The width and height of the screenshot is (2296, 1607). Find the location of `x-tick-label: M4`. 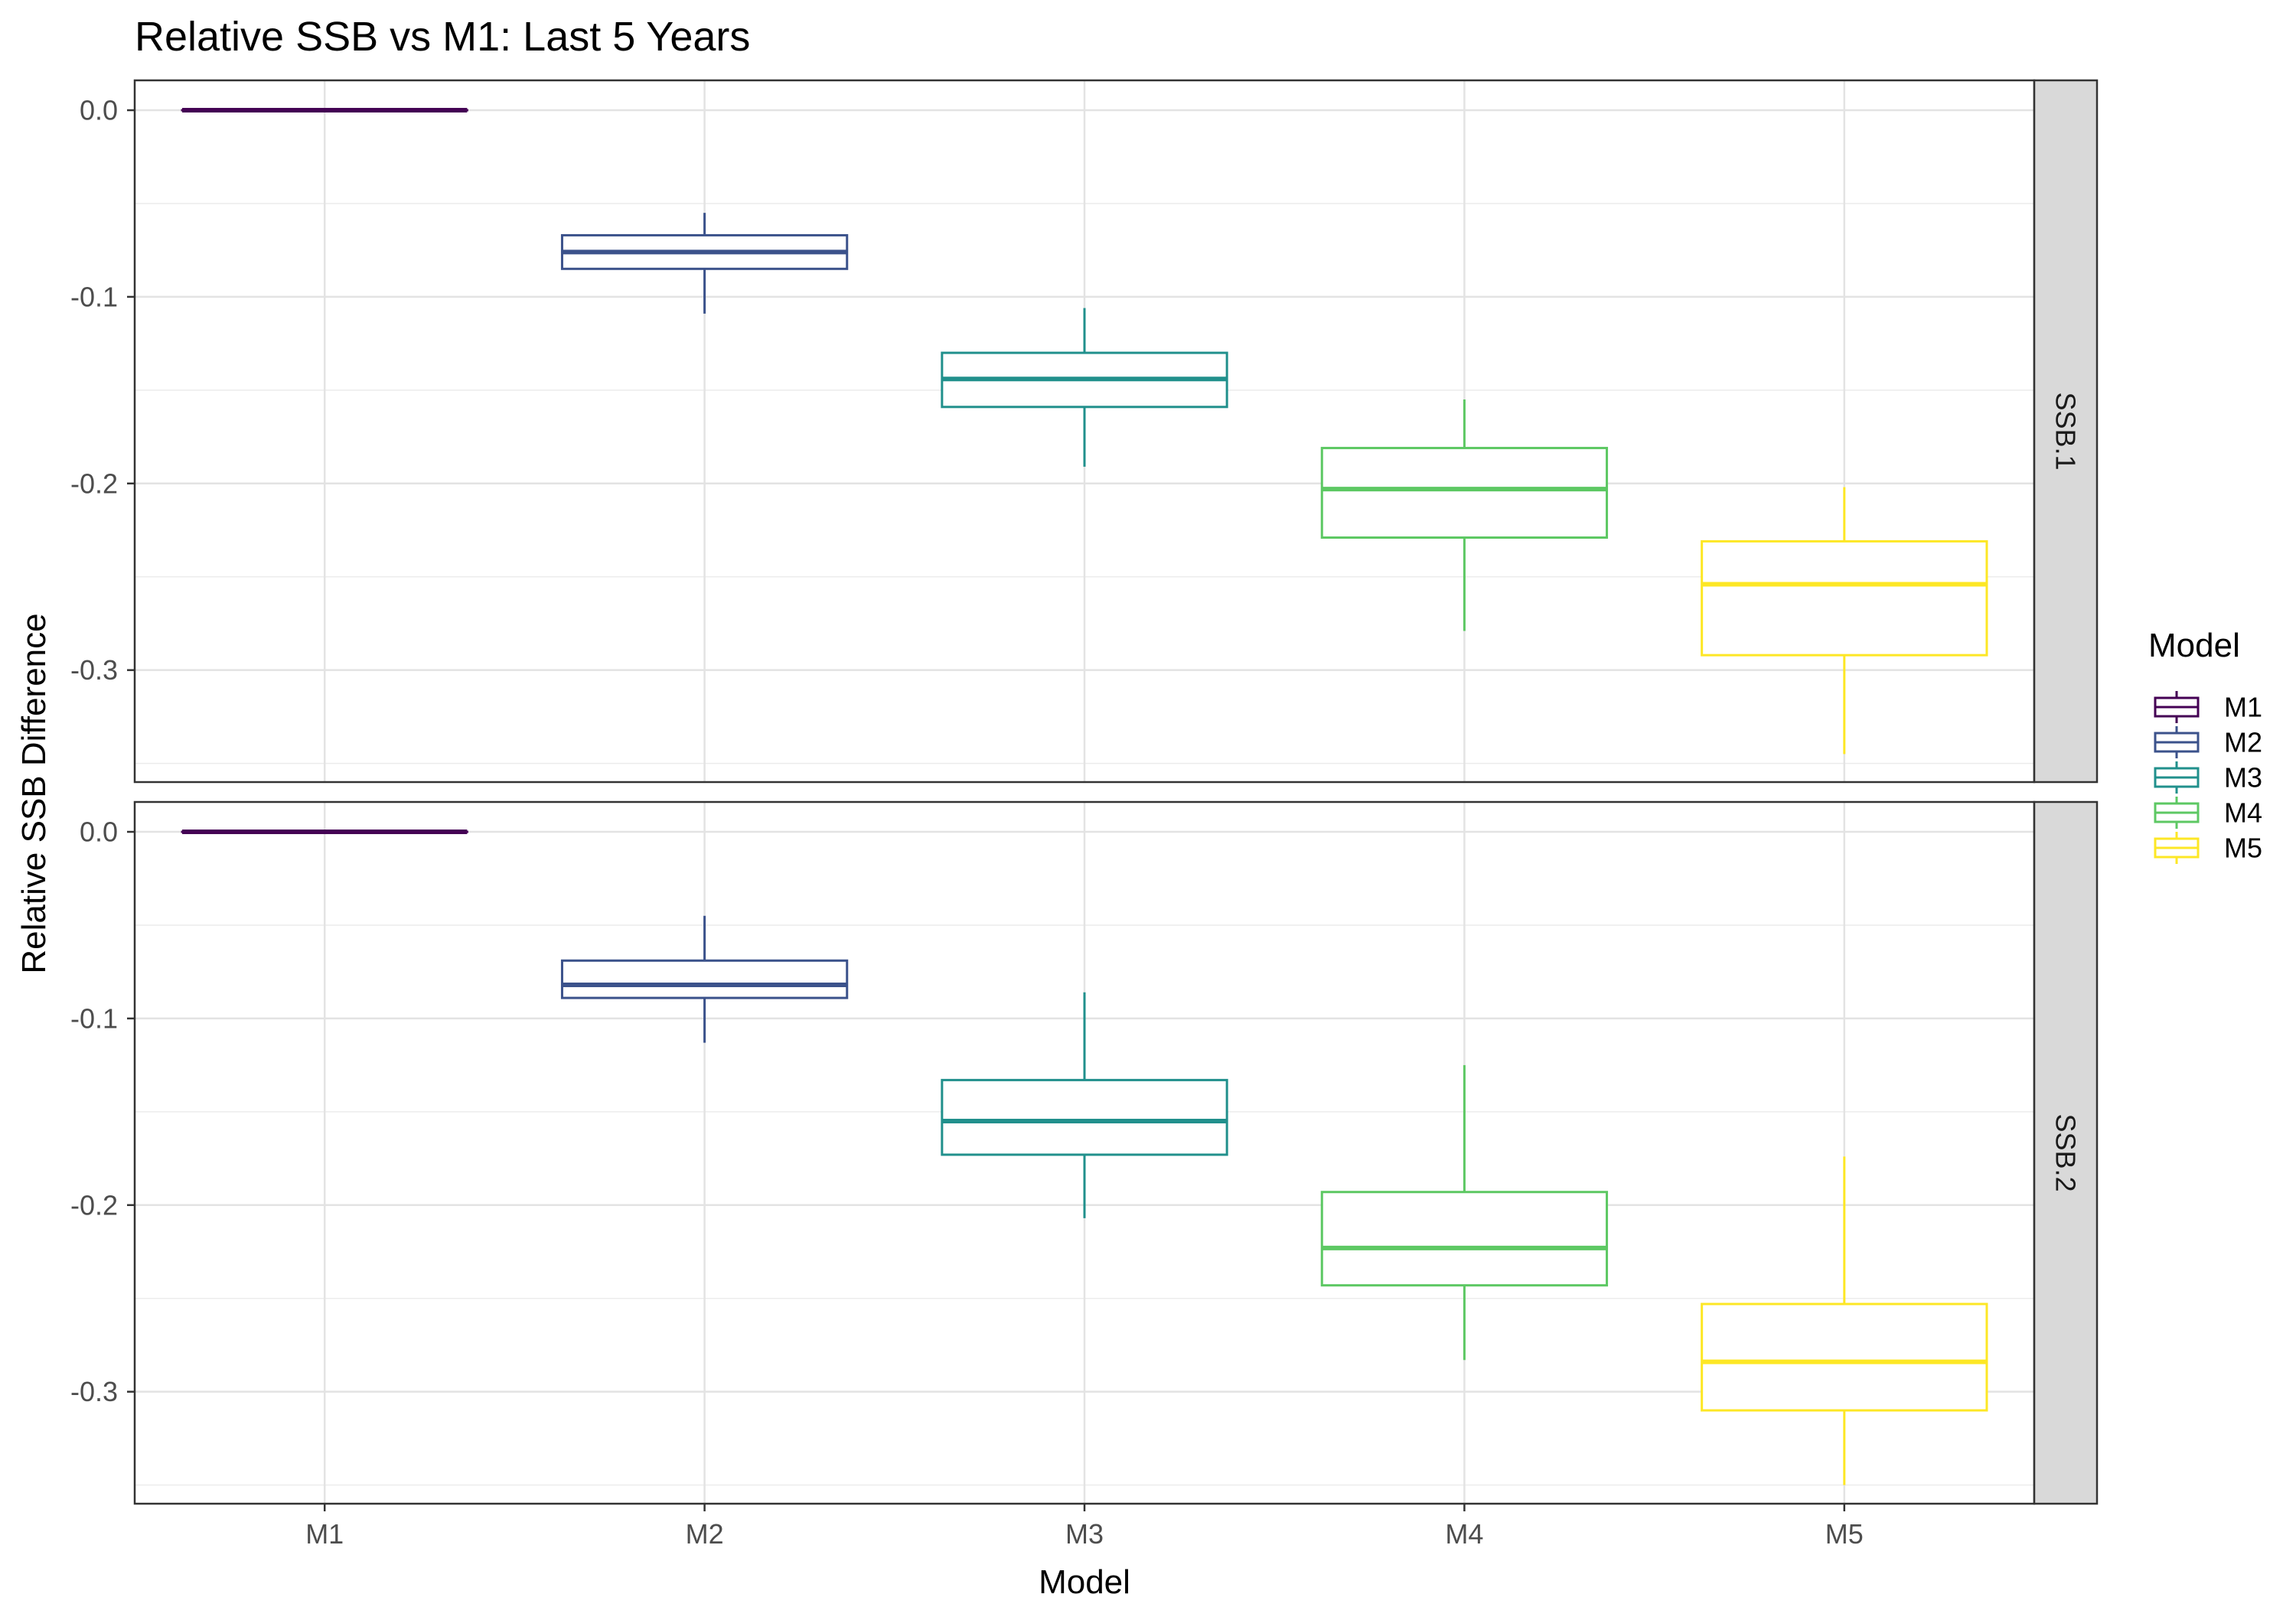

x-tick-label: M4 is located at coordinates (1464, 1534).